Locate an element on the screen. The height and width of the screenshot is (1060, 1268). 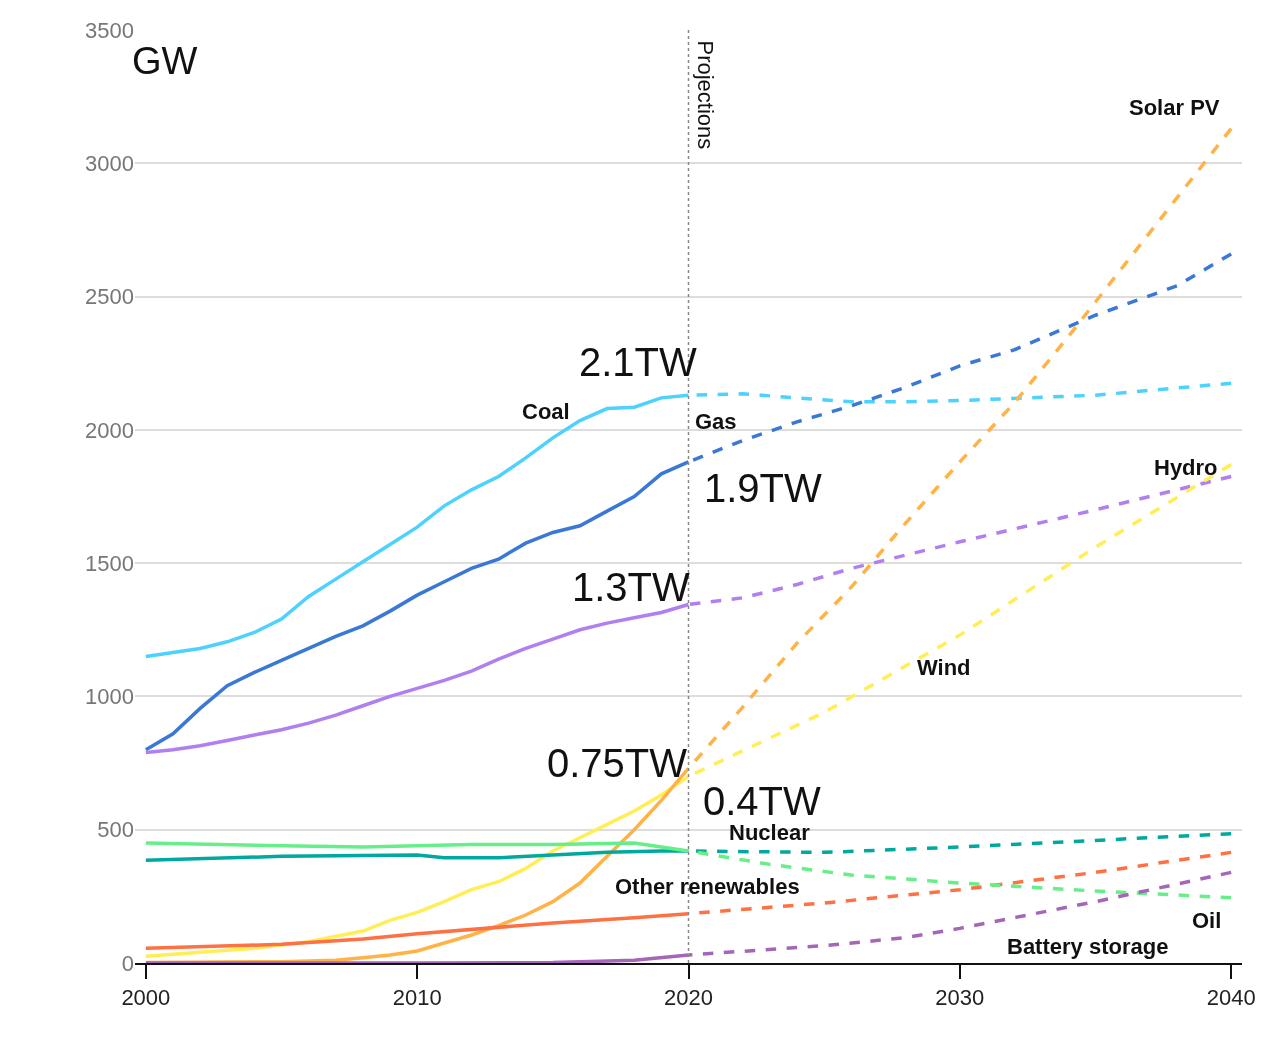
x-tick-label: 2000 is located at coordinates (146, 998).